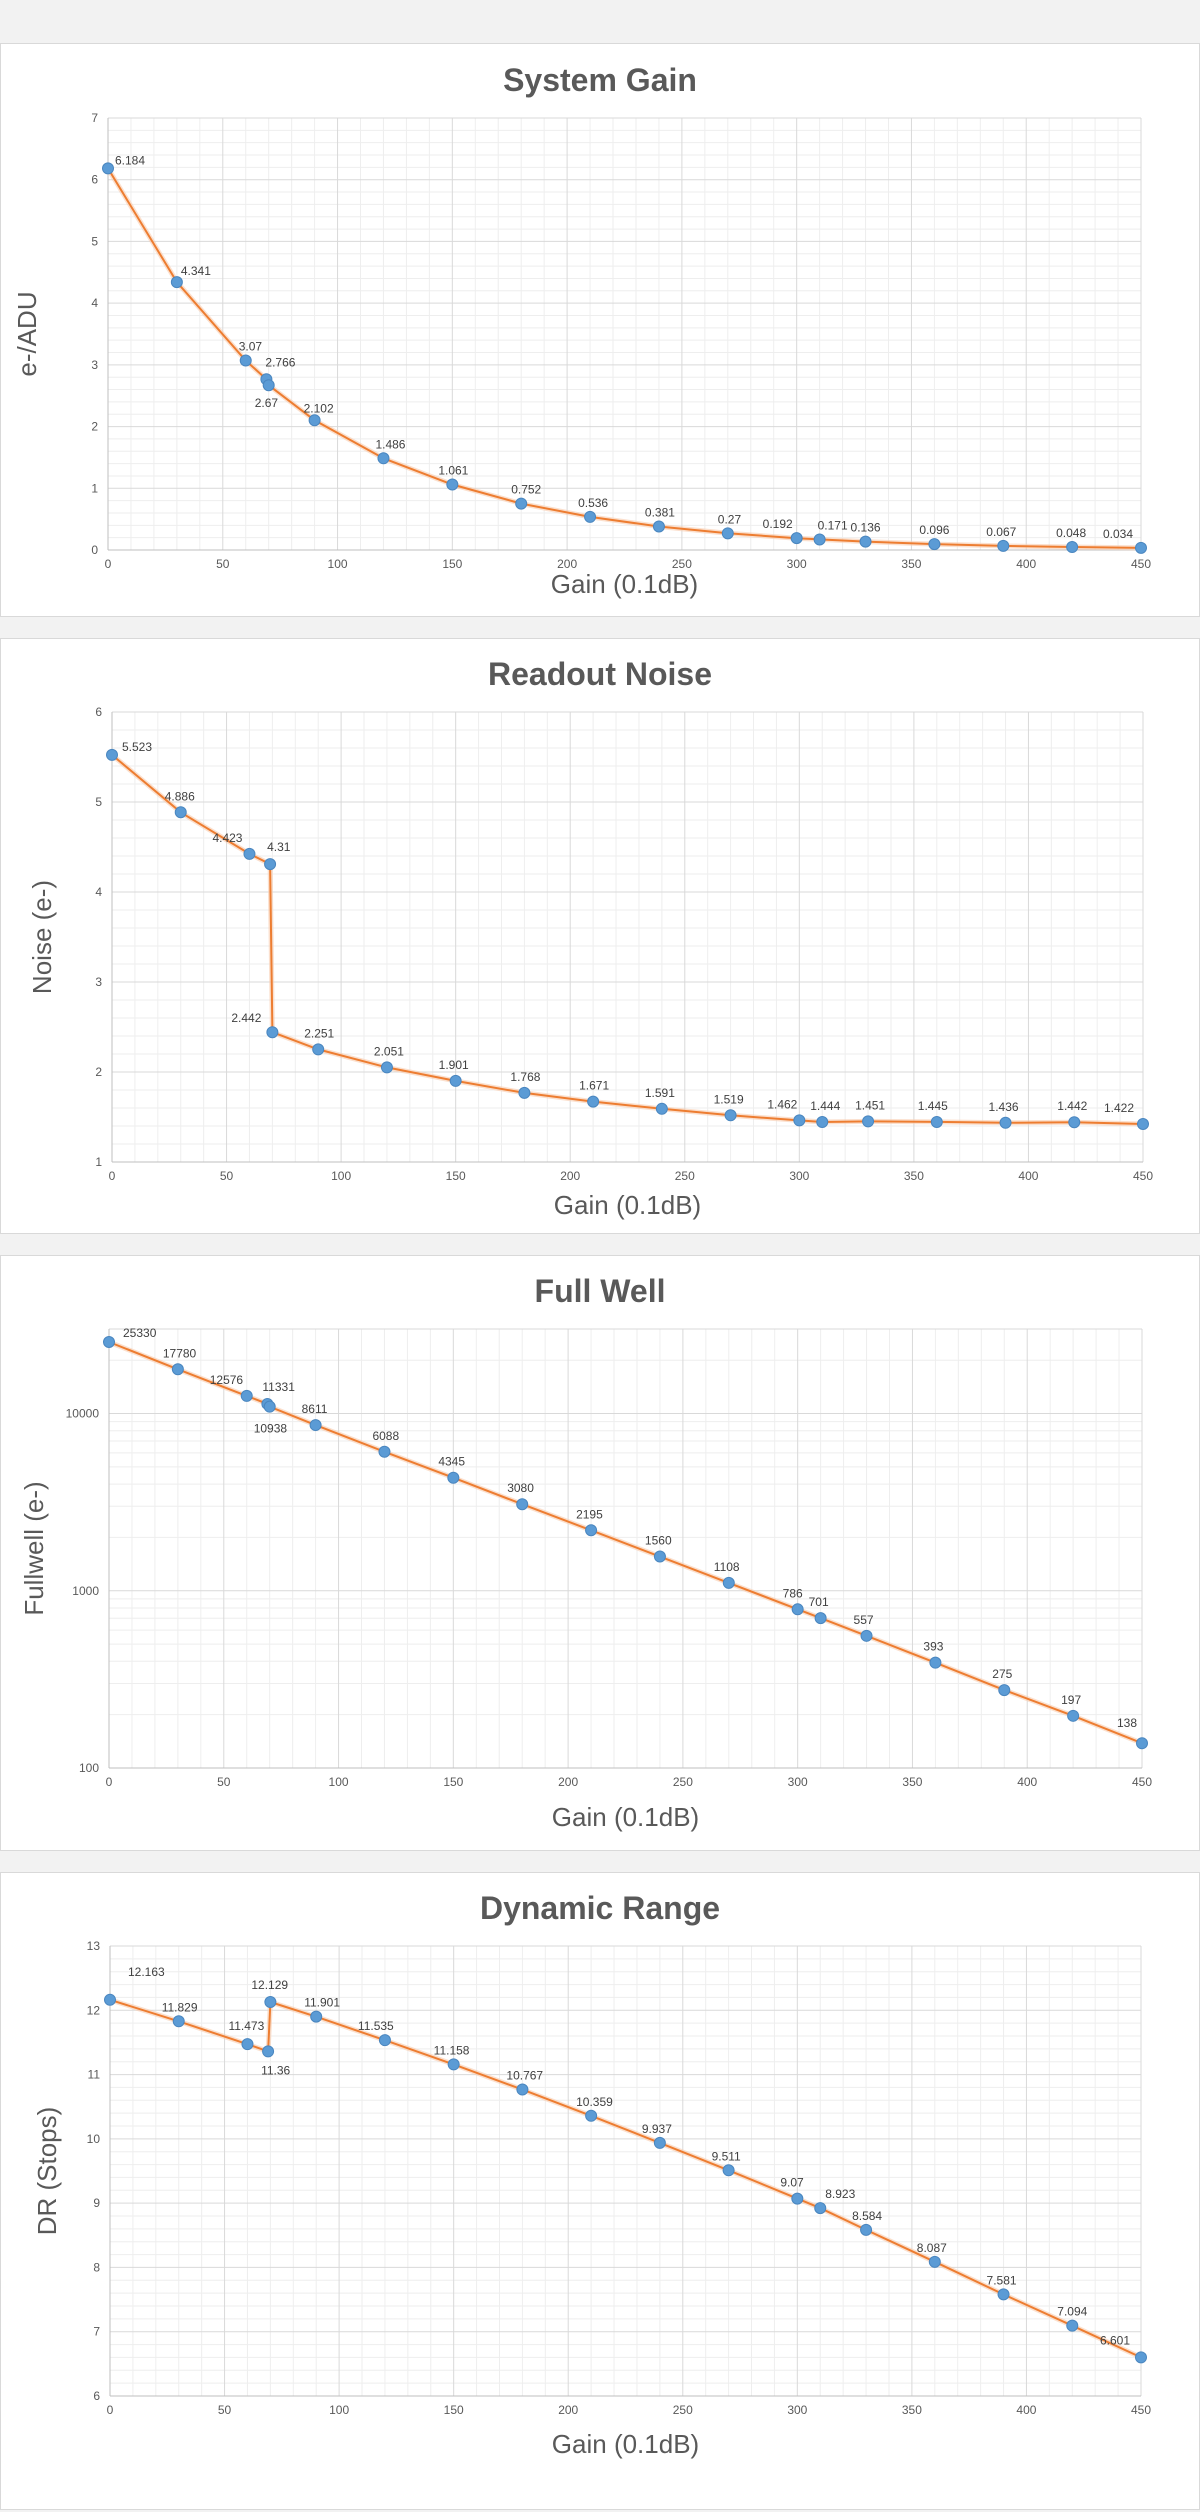  I want to click on data-label: 17780, so click(180, 1353).